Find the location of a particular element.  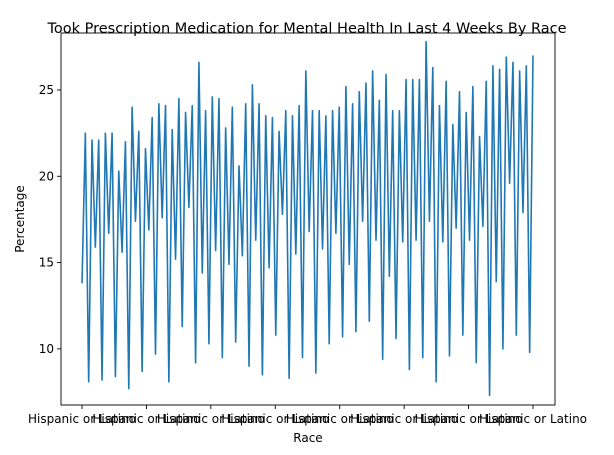

y-tick-label: 10 is located at coordinates (46, 349).